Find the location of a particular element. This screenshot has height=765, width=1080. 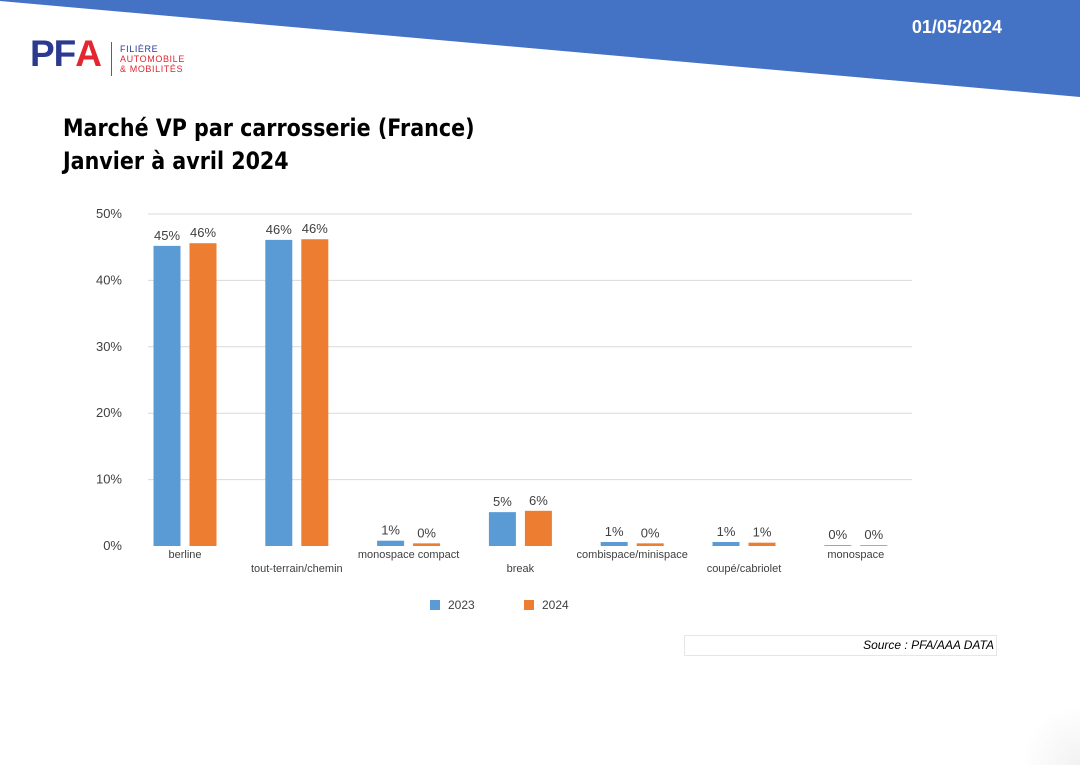

x-tick-label: coupé/cabriolet is located at coordinates (744, 569).